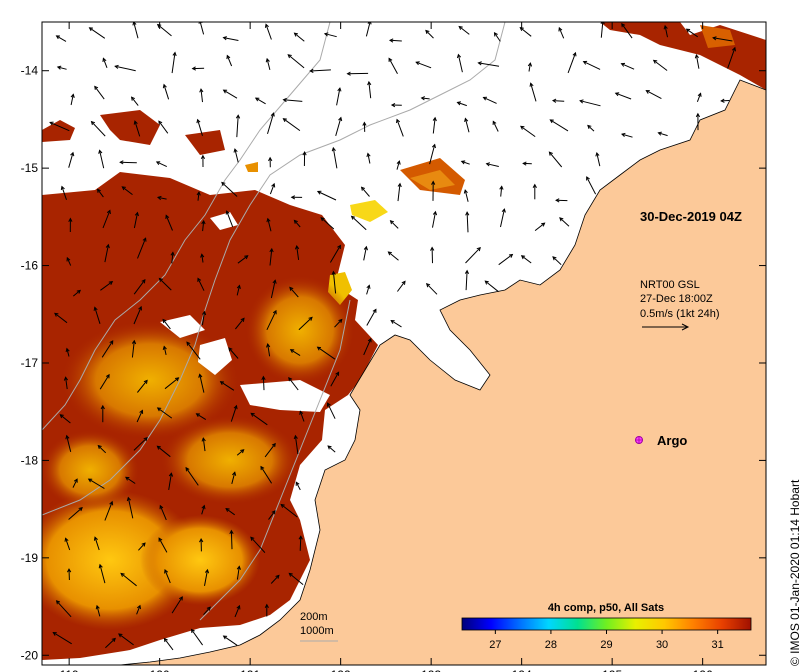 The width and height of the screenshot is (809, 672). I want to click on current-scale-label: 0.5m/s (1kt 24h), so click(679, 314).